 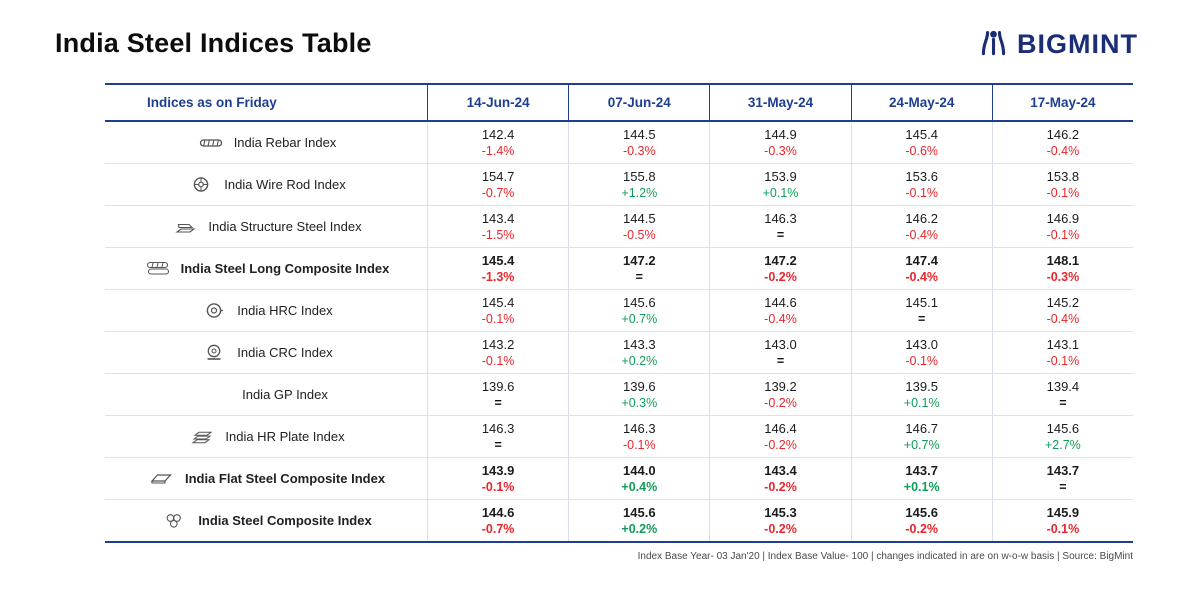 What do you see at coordinates (921, 471) in the screenshot?
I see `index-value: 143.7` at bounding box center [921, 471].